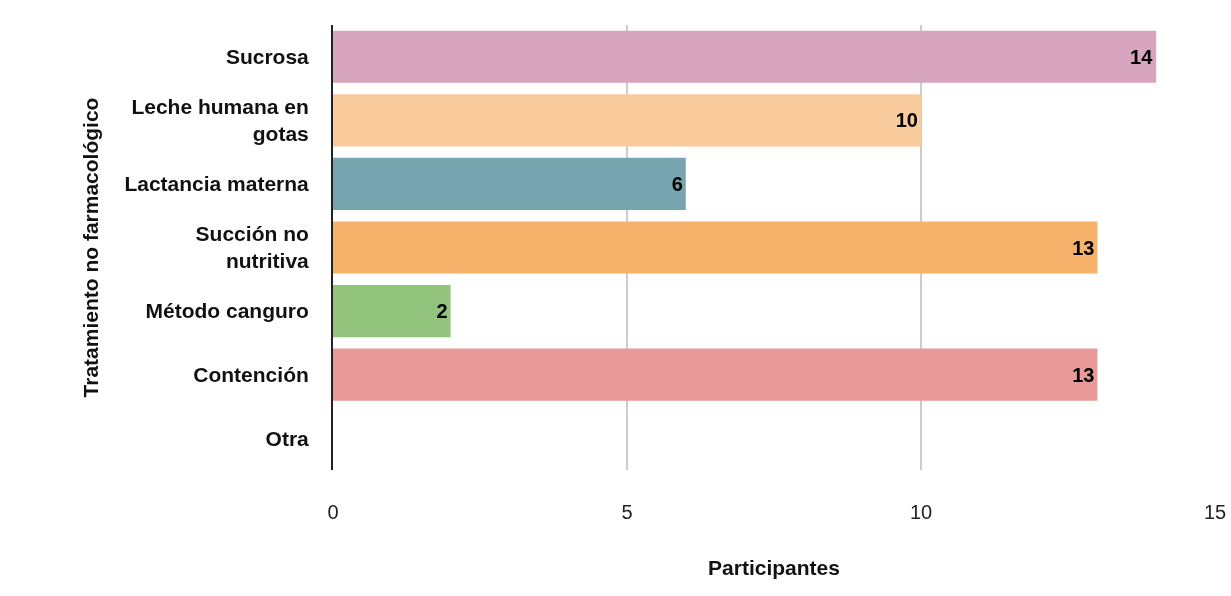 This screenshot has height=596, width=1231. I want to click on x-tick-label: 5, so click(627, 512).